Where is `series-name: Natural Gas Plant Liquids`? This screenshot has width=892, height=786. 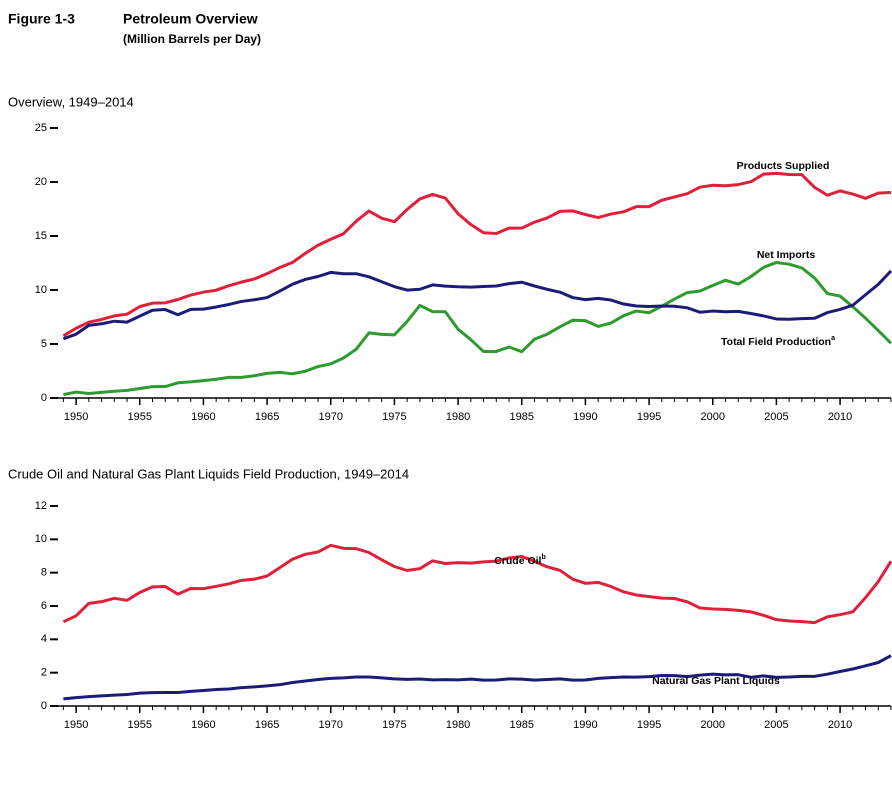 series-name: Natural Gas Plant Liquids is located at coordinates (716, 681).